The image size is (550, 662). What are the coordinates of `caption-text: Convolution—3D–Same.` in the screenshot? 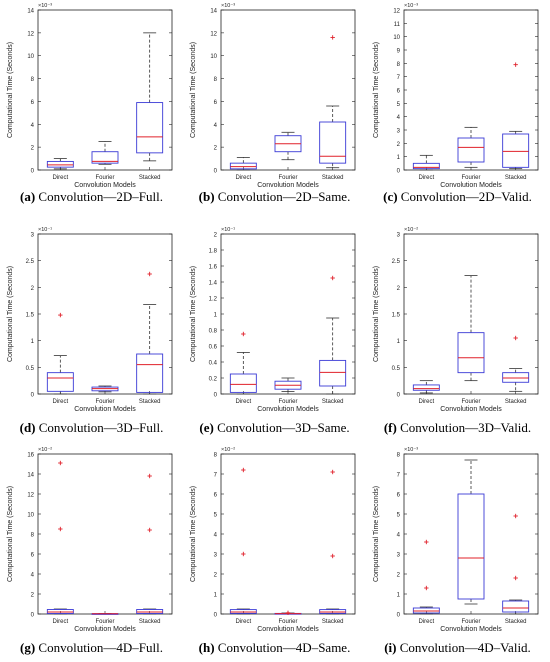 It's located at (281, 427).